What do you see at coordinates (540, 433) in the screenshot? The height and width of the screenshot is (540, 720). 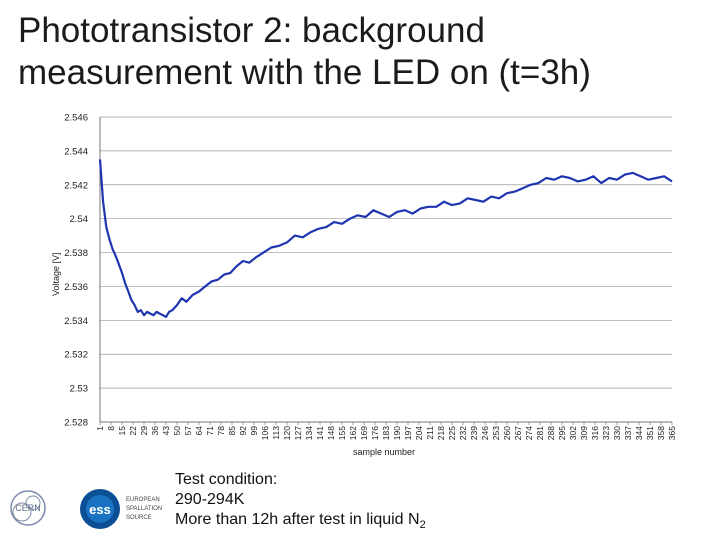 I see `x-tick-label: 281` at bounding box center [540, 433].